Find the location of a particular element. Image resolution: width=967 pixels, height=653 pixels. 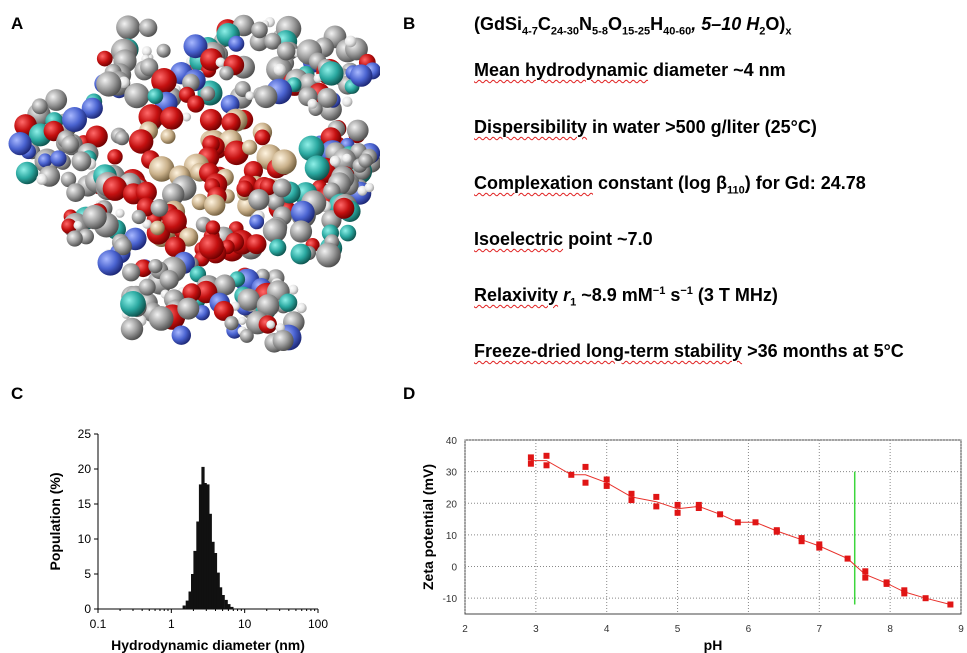

y-tick-label: 40 is located at coordinates (452, 441).